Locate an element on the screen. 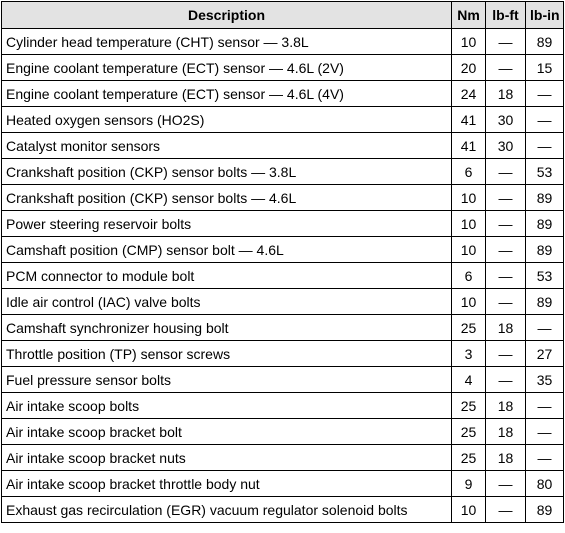 This screenshot has width=565, height=533. cell-description: Air intake scoop bolts is located at coordinates (226, 405).